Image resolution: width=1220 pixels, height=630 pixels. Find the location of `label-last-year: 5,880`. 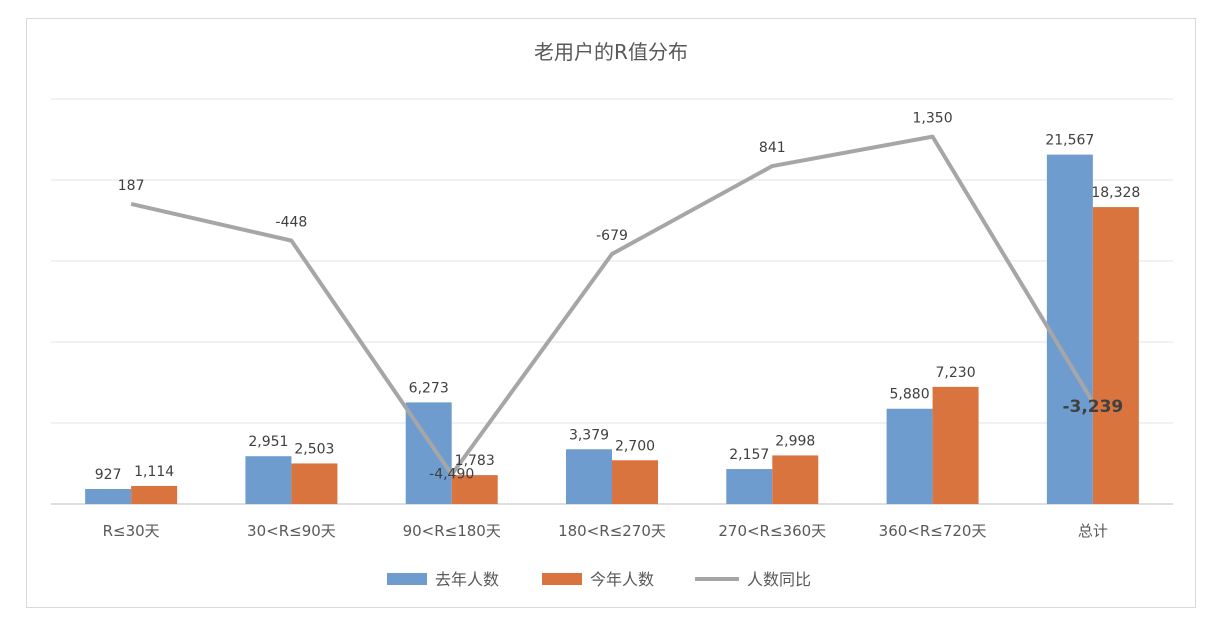

label-last-year: 5,880 is located at coordinates (910, 395).